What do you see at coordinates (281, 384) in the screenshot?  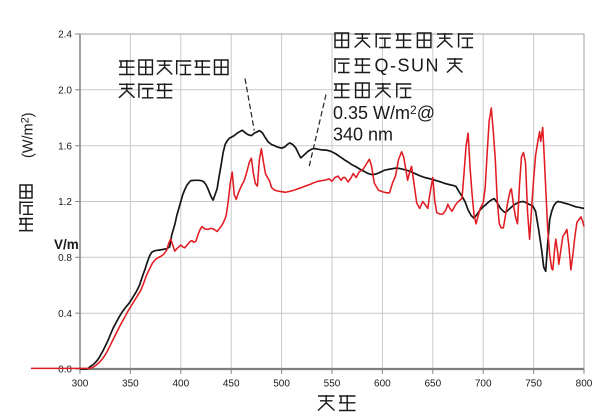 I see `svg-text: 500` at bounding box center [281, 384].